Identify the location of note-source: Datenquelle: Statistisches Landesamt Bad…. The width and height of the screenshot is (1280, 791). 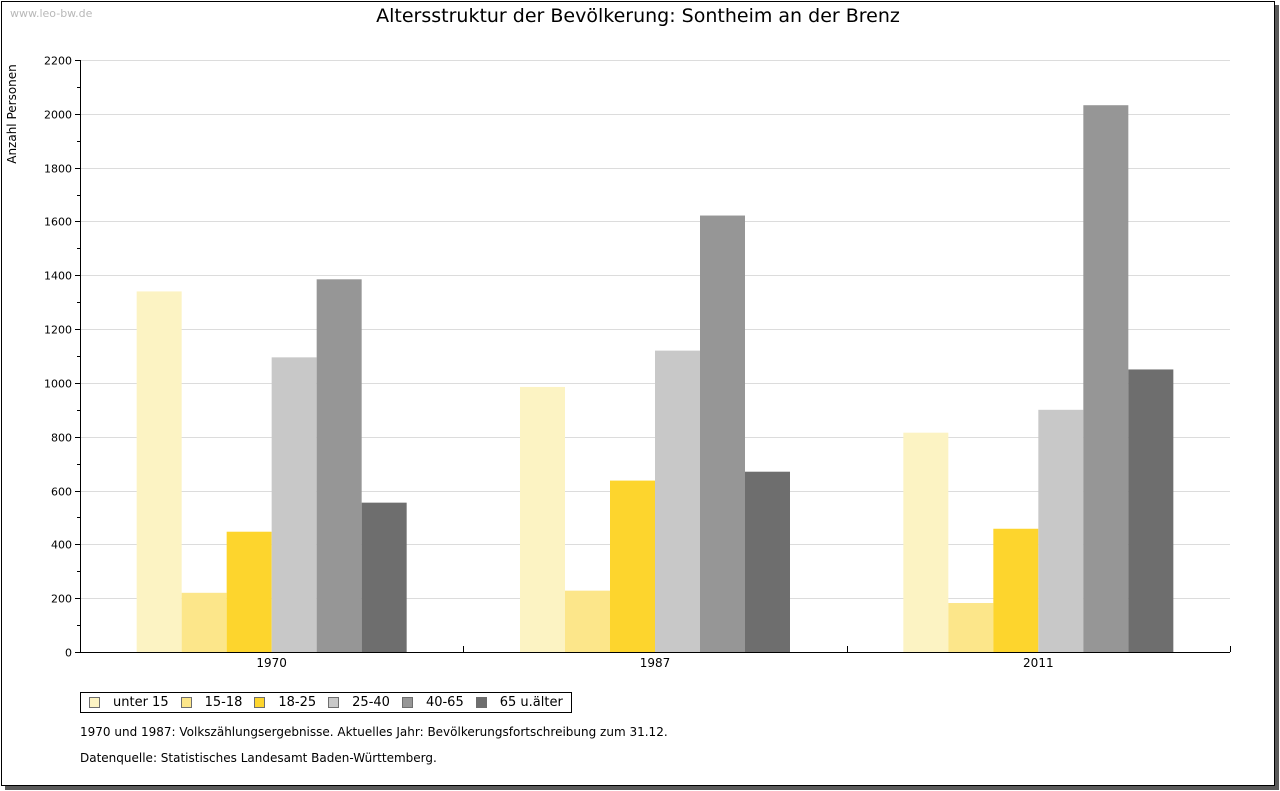
(258, 758).